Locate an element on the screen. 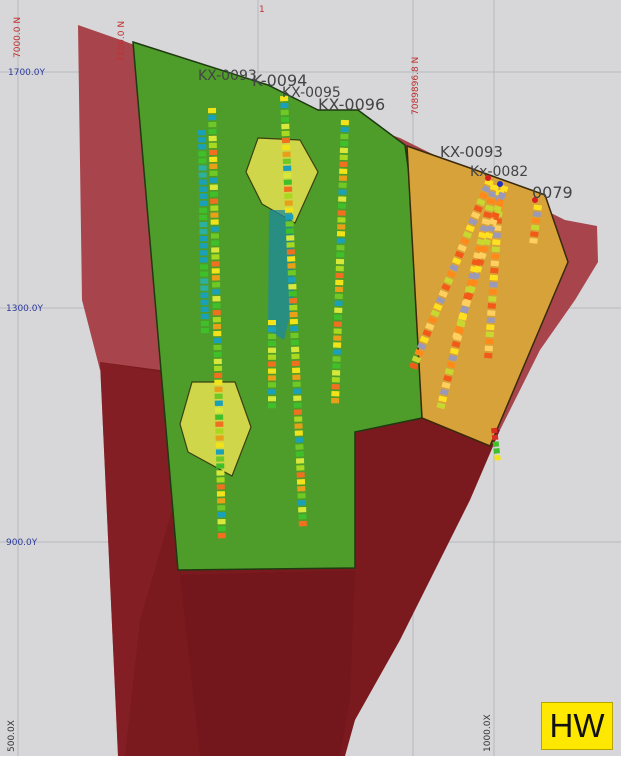  northing-label: 7000.0 N is located at coordinates (18, 37).